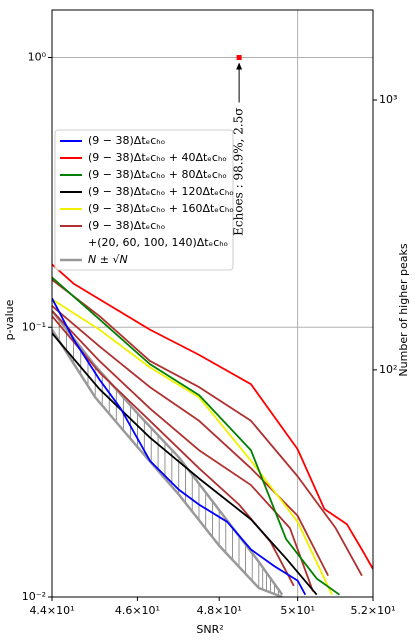 The image size is (415, 641). What do you see at coordinates (34, 596) in the screenshot?
I see `y-tick-label: 10⁻²` at bounding box center [34, 596].